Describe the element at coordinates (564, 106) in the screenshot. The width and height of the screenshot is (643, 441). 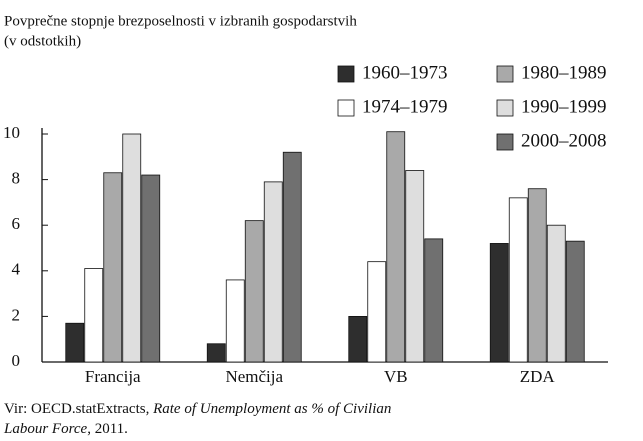
I see `legend-label: 1990–1999` at that location.